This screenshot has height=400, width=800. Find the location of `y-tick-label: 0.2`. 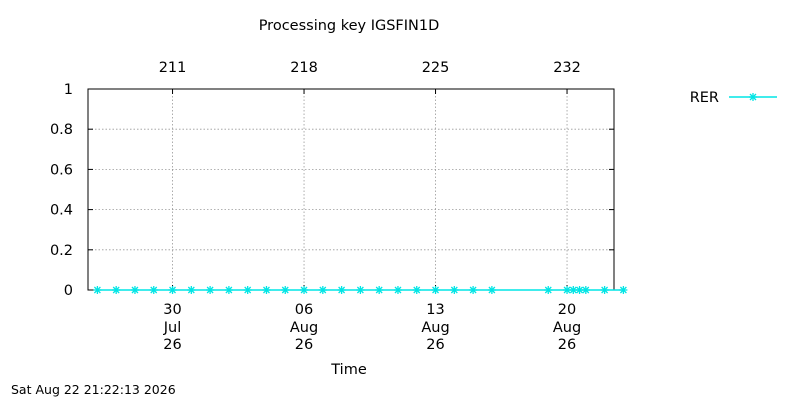

y-tick-label: 0.2 is located at coordinates (61, 251).